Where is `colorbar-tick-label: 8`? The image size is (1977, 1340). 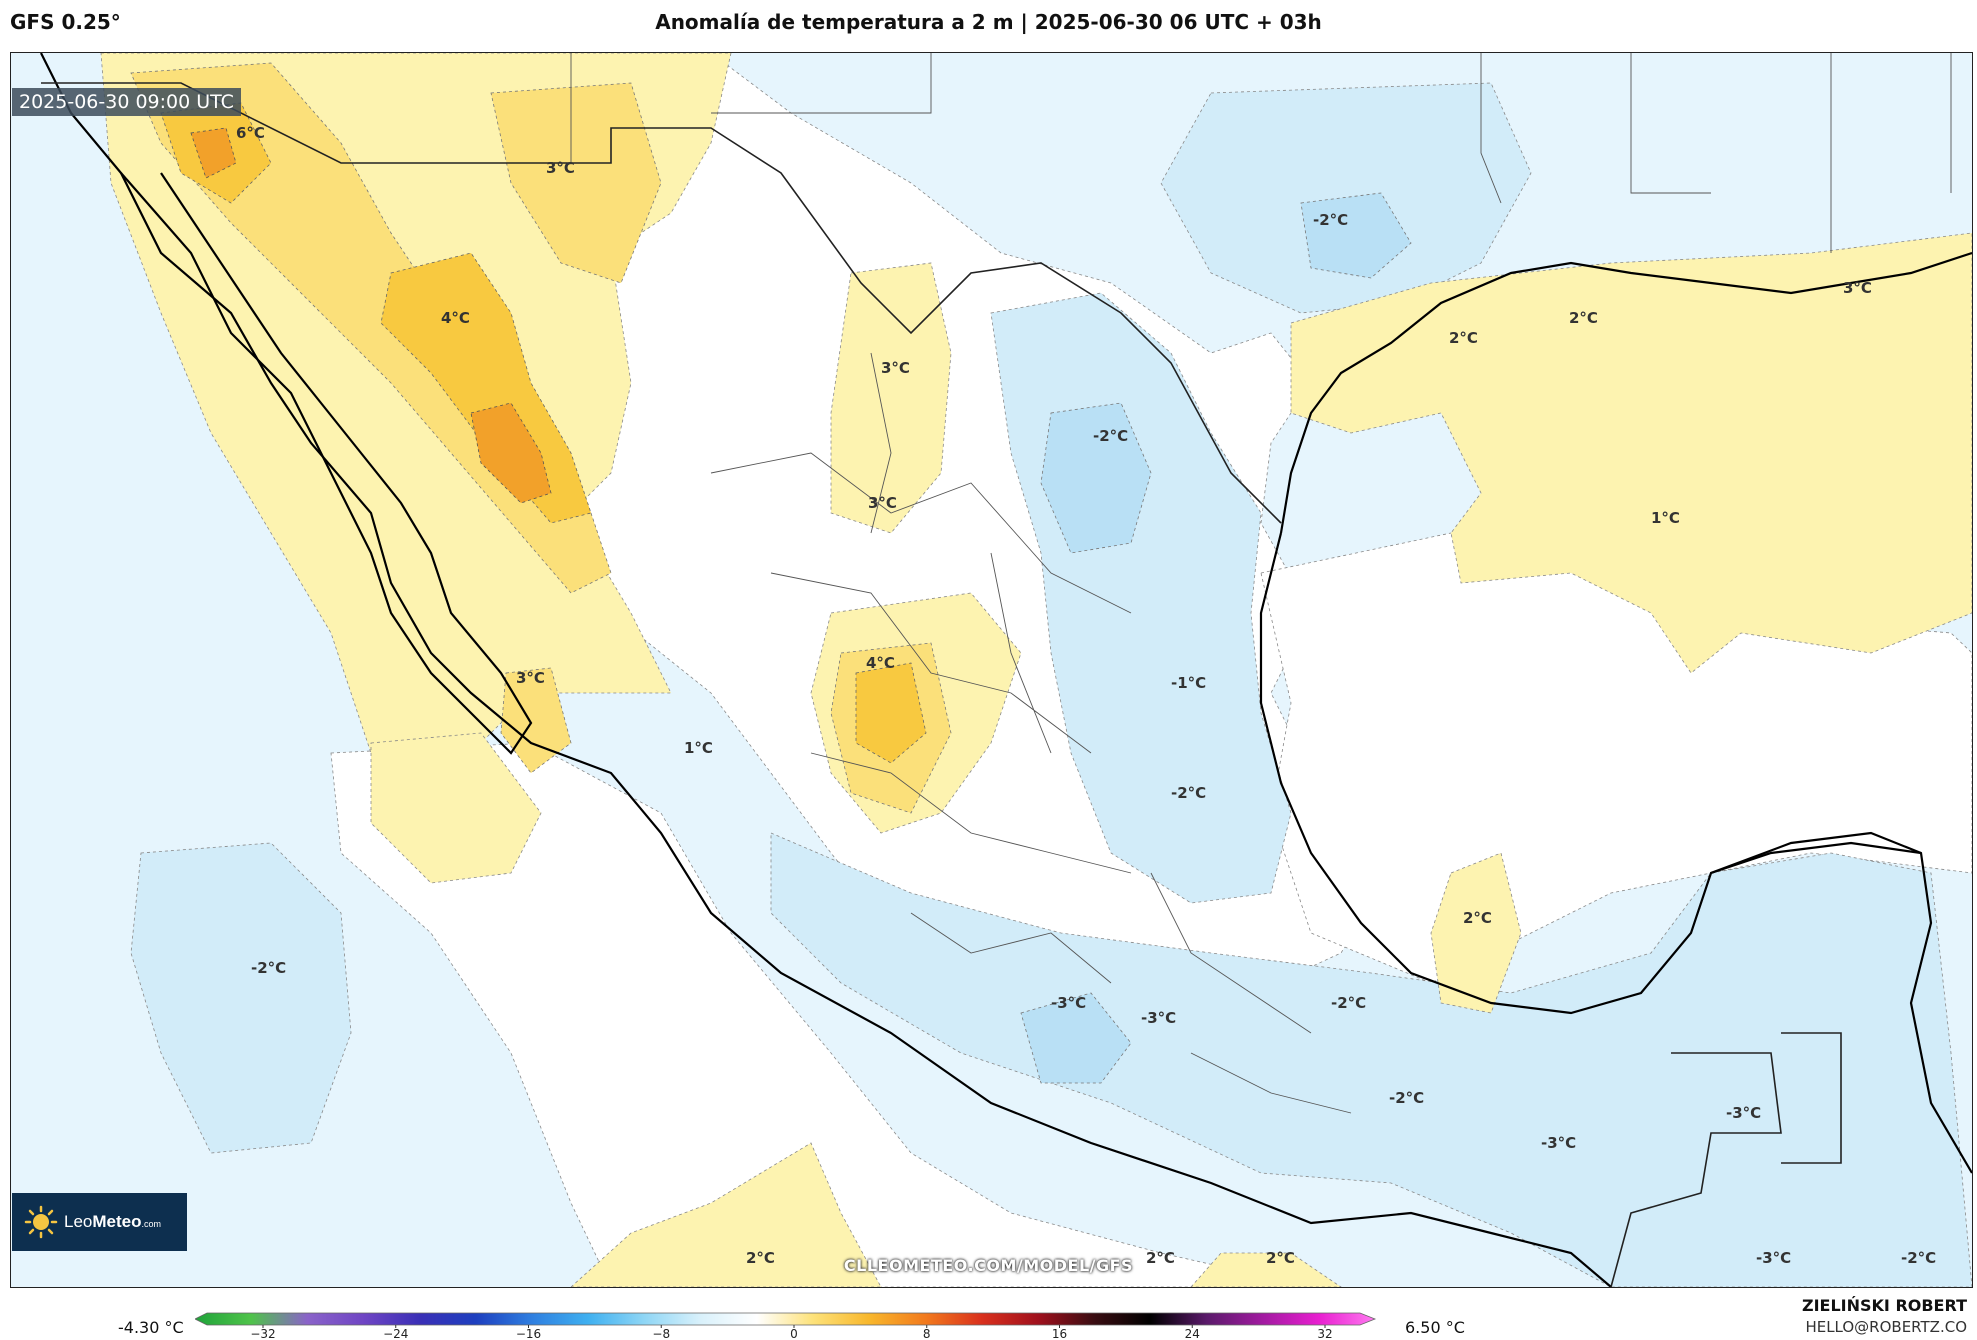 colorbar-tick-label: 8 is located at coordinates (927, 1333).